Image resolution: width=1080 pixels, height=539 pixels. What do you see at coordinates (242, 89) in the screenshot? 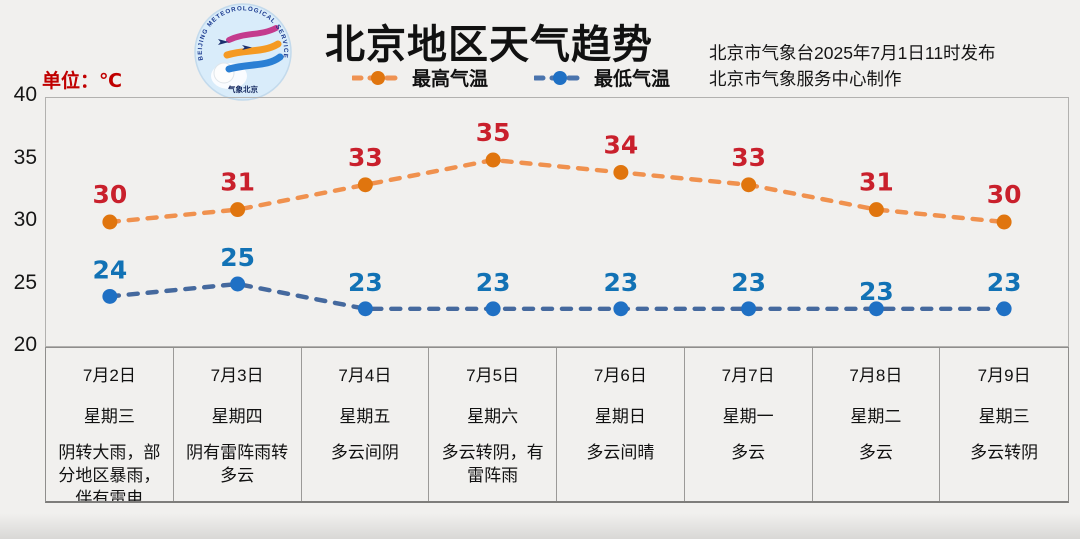
I see `logo-bottom-text: 气象北京` at bounding box center [242, 89].